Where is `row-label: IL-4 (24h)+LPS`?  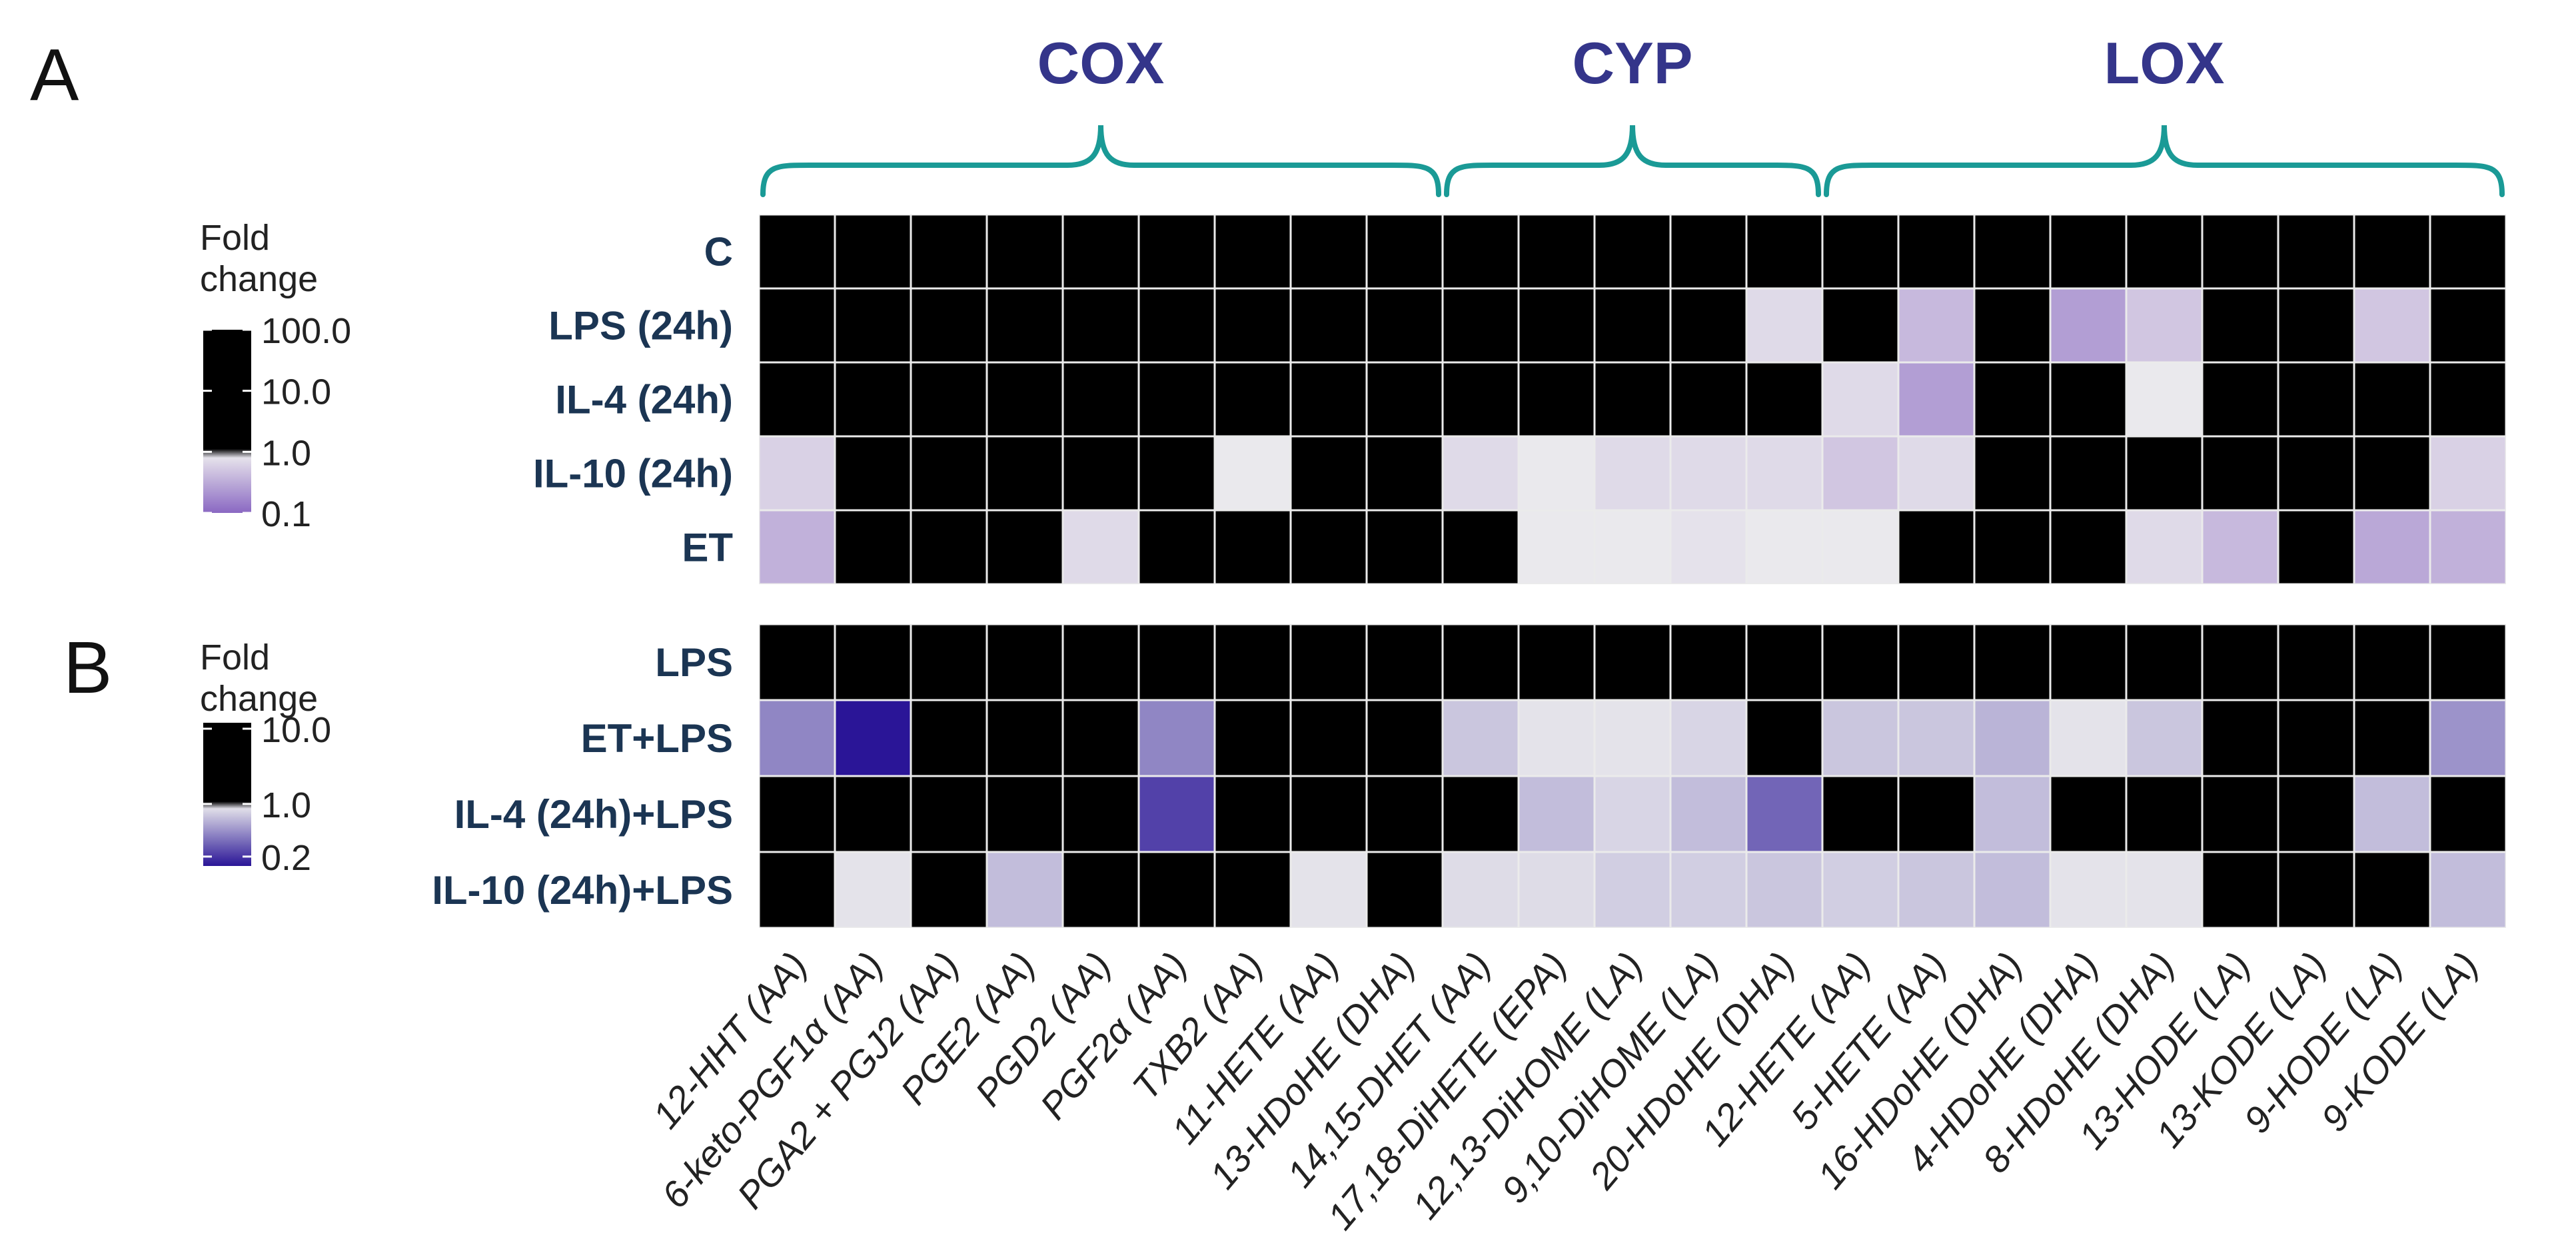
row-label: IL-4 (24h)+LPS is located at coordinates (593, 815).